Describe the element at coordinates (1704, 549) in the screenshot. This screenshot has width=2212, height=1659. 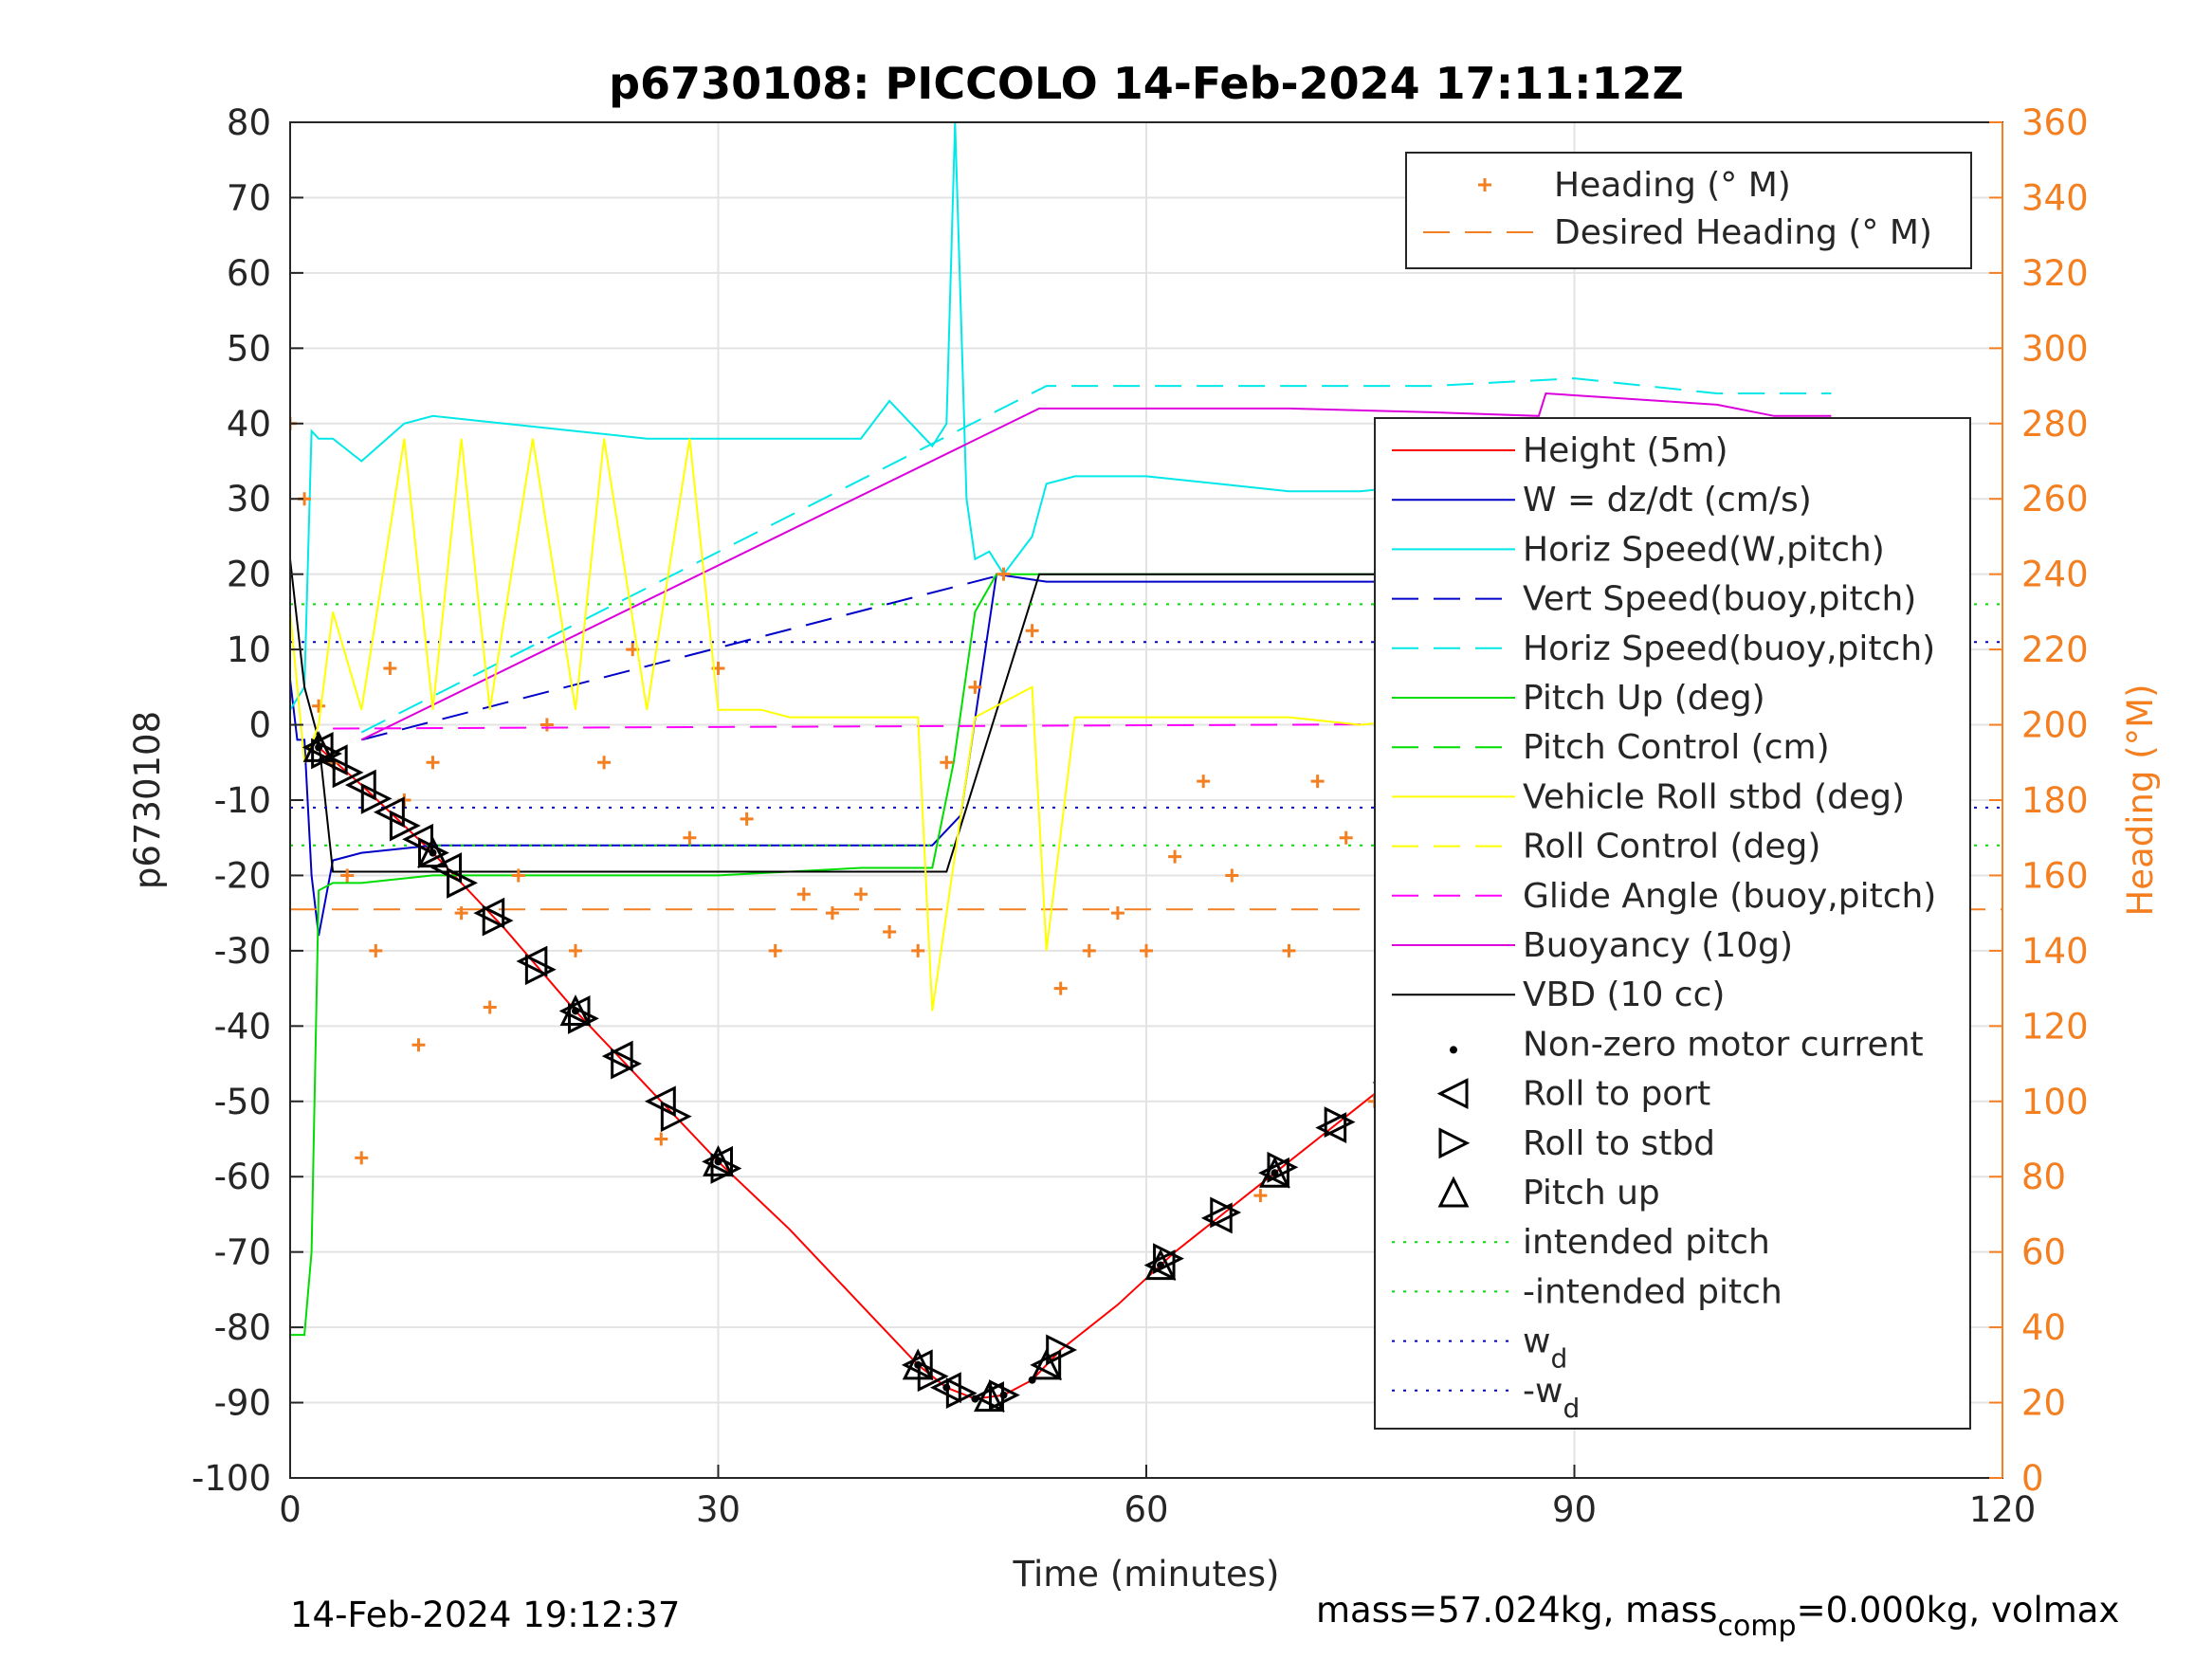
I see `legend-label: Horiz Speed(W,pitch)` at that location.